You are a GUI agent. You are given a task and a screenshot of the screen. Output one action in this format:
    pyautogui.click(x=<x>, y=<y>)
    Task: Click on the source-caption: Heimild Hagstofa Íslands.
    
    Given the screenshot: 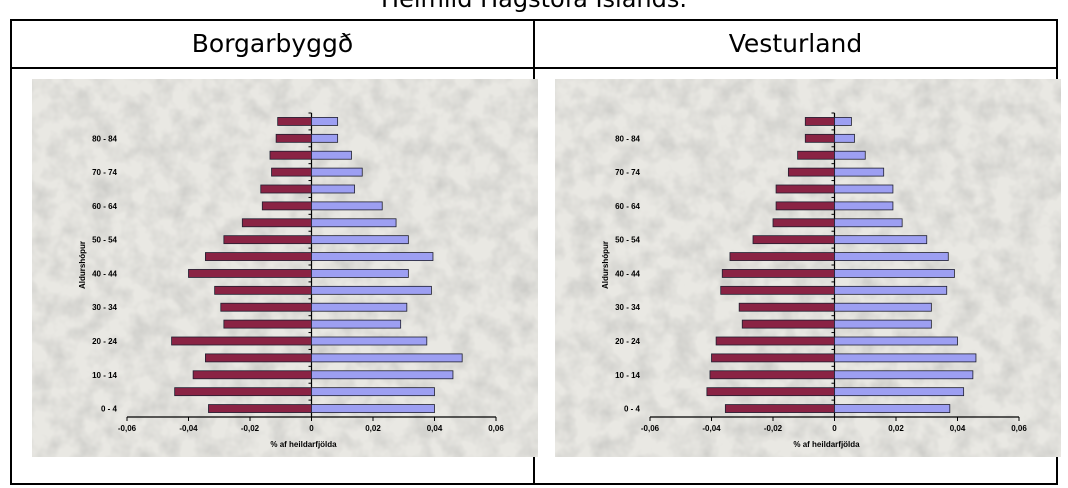 What is the action you would take?
    pyautogui.click(x=534, y=7)
    